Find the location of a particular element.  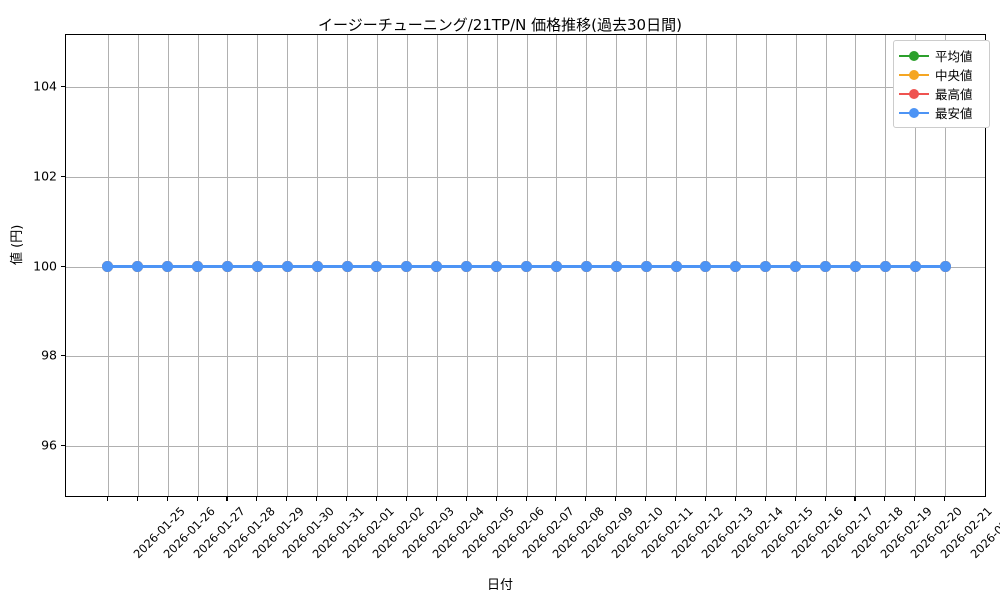

legend-item-3: 最高値 is located at coordinates (941, 93).